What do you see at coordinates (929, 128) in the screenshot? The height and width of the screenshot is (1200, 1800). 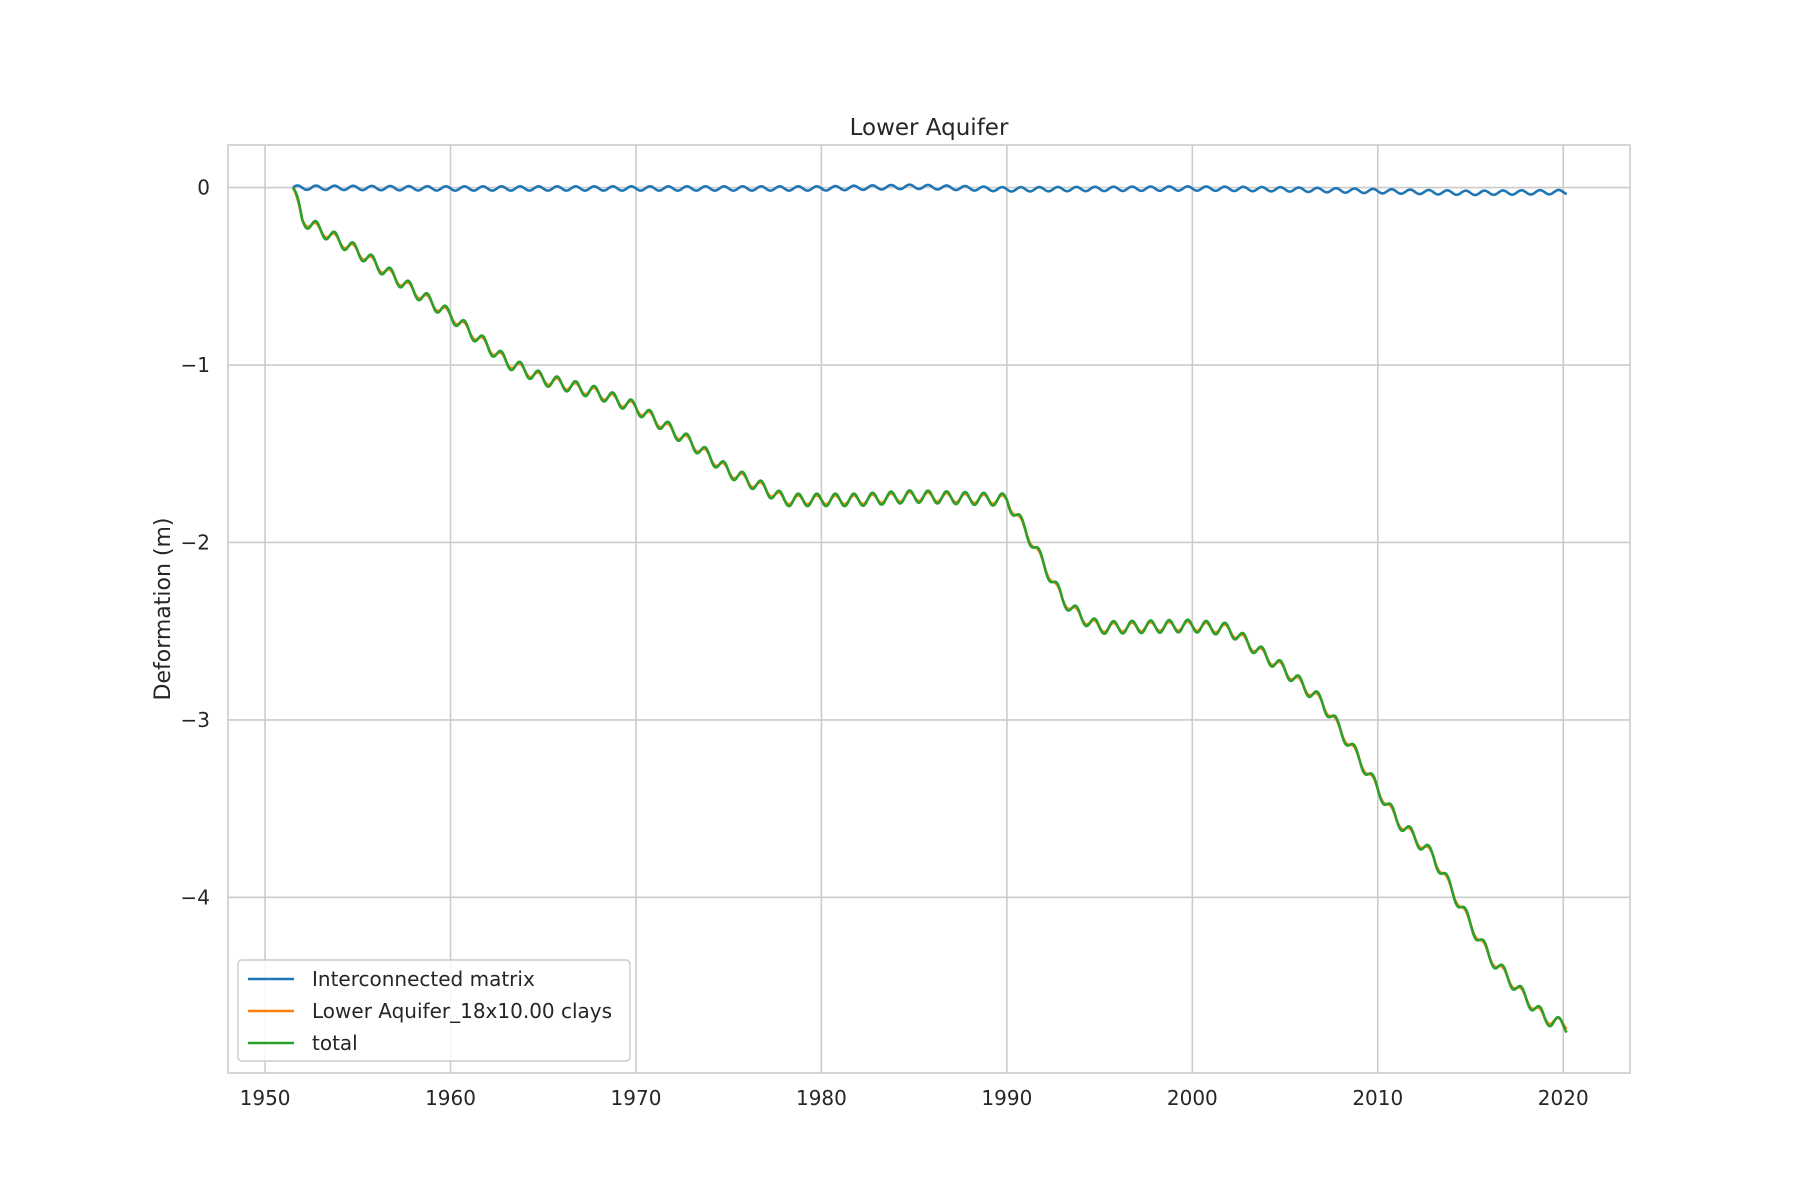 I see `chart-title: Lower Aquifer` at bounding box center [929, 128].